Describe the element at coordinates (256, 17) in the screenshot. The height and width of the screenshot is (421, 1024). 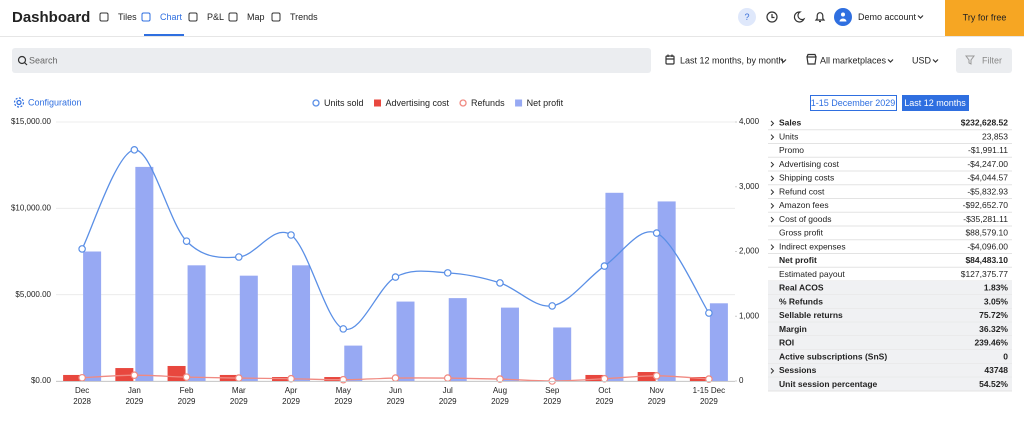
I see `nav-item: Map` at that location.